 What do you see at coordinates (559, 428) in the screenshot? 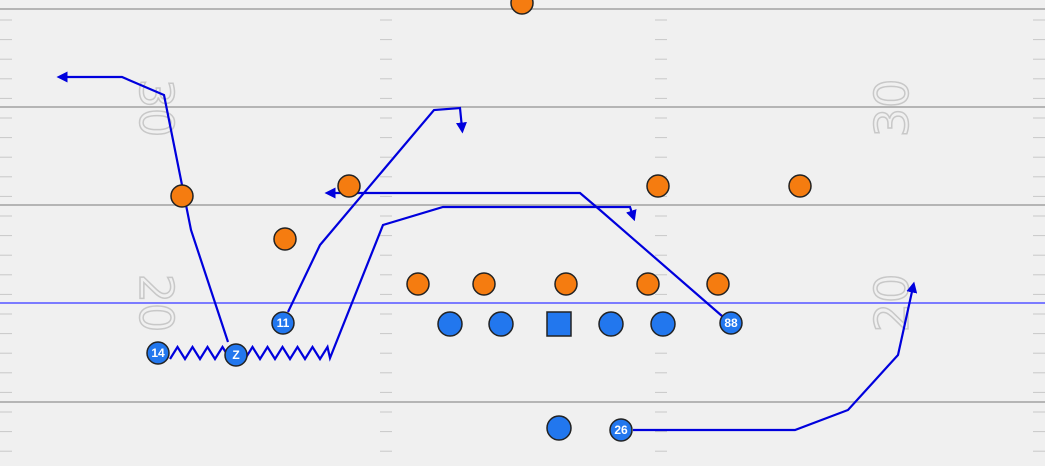
I see `quarterback` at bounding box center [559, 428].